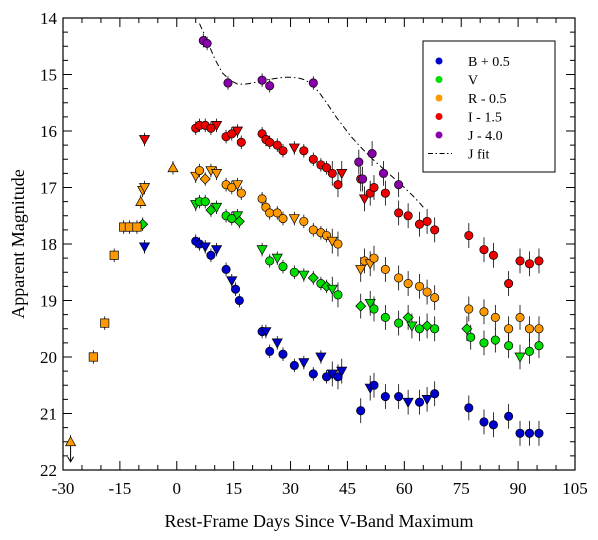  What do you see at coordinates (485, 136) in the screenshot?
I see `legend-label: J - 4.0` at bounding box center [485, 136].